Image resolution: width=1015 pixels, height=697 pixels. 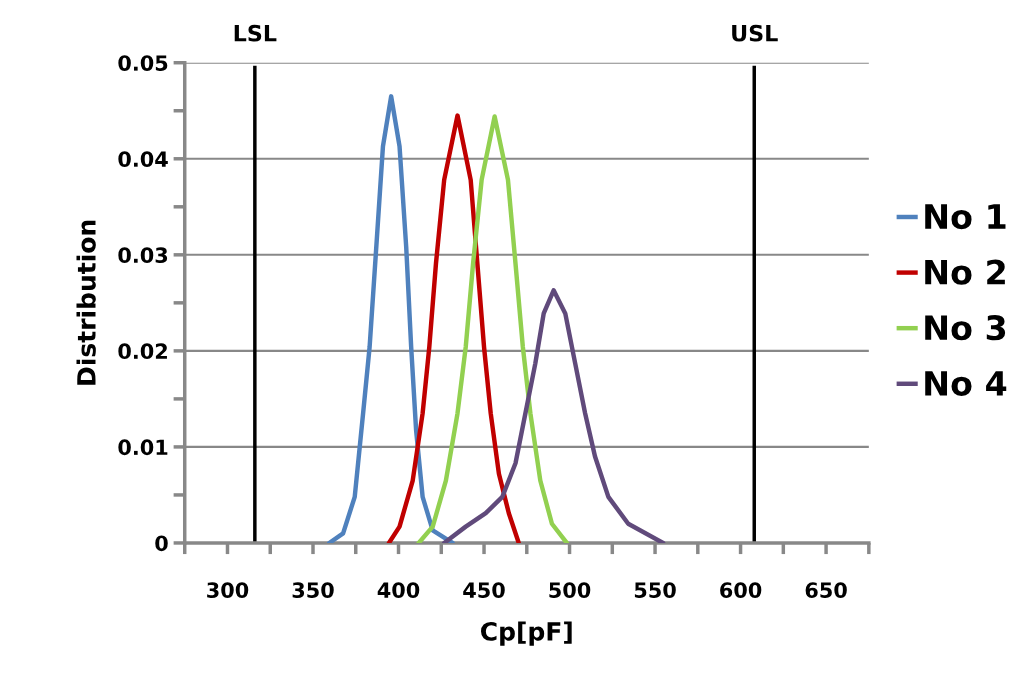 I want to click on x-tick-label: 650, so click(x=826, y=590).